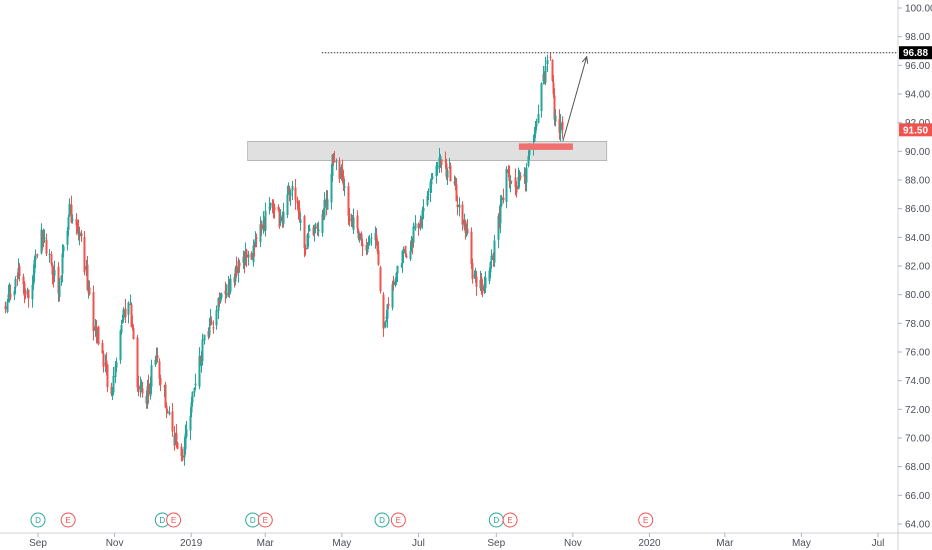 This screenshot has width=932, height=550. What do you see at coordinates (115, 543) in the screenshot?
I see `time-tick-label: Nov` at bounding box center [115, 543].